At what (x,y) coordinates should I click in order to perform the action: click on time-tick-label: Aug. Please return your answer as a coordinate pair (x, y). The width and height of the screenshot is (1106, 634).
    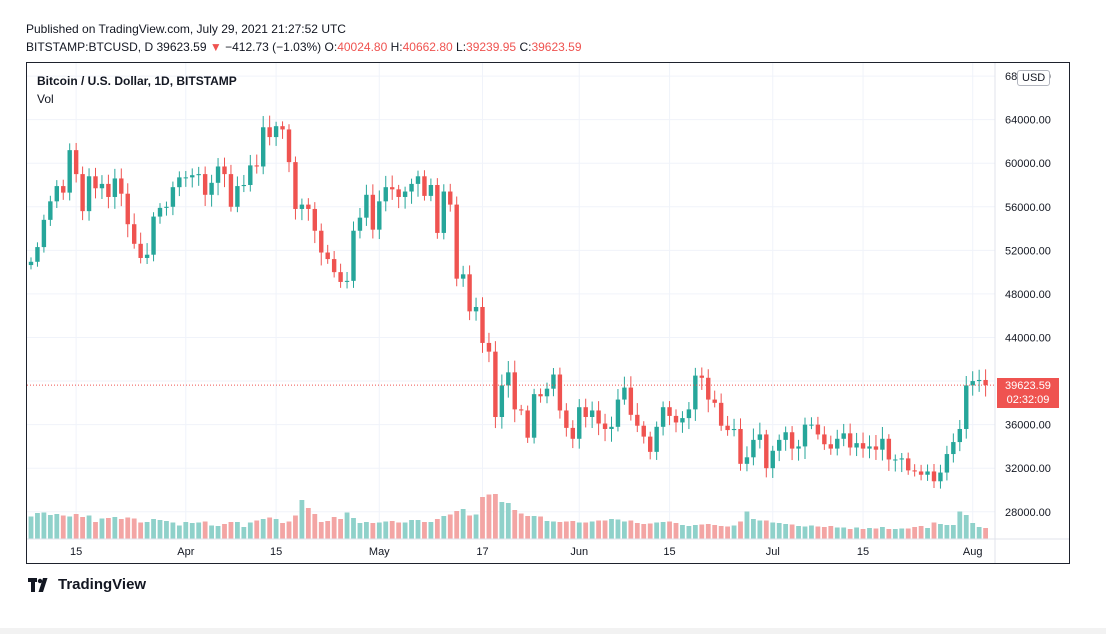
    Looking at the image, I should click on (973, 552).